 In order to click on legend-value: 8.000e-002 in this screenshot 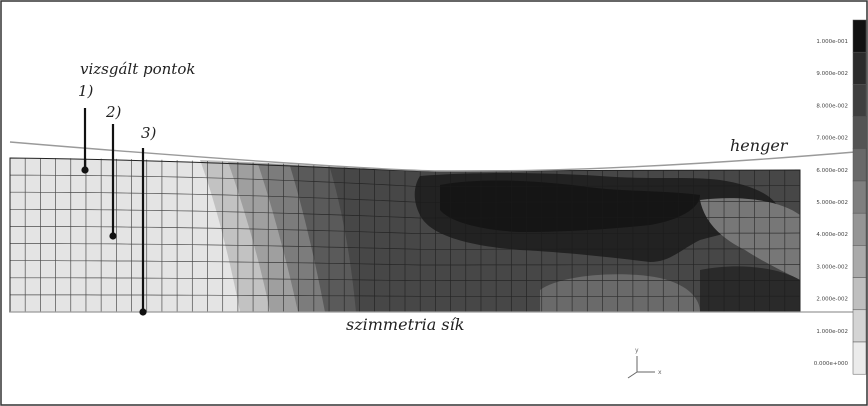, I will do `click(832, 106)`.